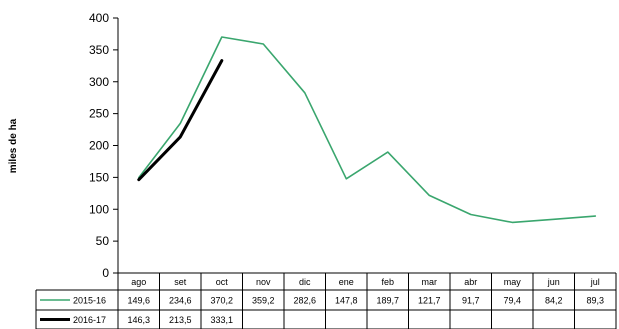 The image size is (619, 329). I want to click on data-cell: 282,6, so click(304, 301).